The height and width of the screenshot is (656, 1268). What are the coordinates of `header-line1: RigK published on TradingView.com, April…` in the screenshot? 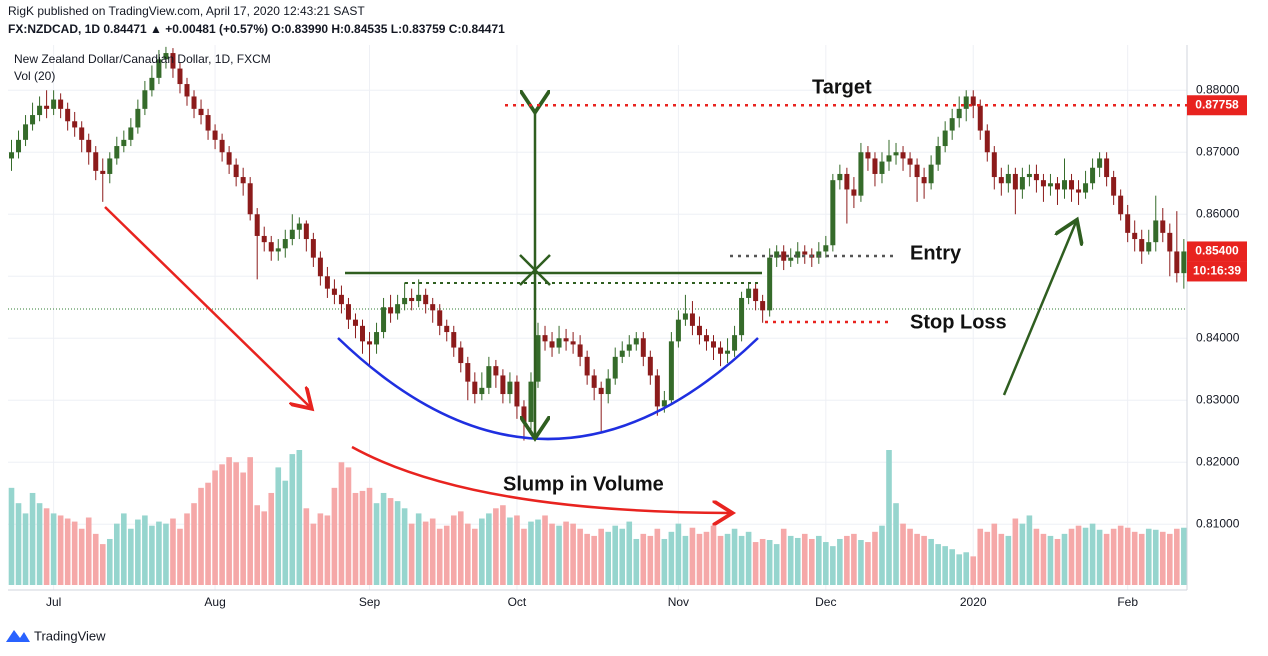 It's located at (186, 11).